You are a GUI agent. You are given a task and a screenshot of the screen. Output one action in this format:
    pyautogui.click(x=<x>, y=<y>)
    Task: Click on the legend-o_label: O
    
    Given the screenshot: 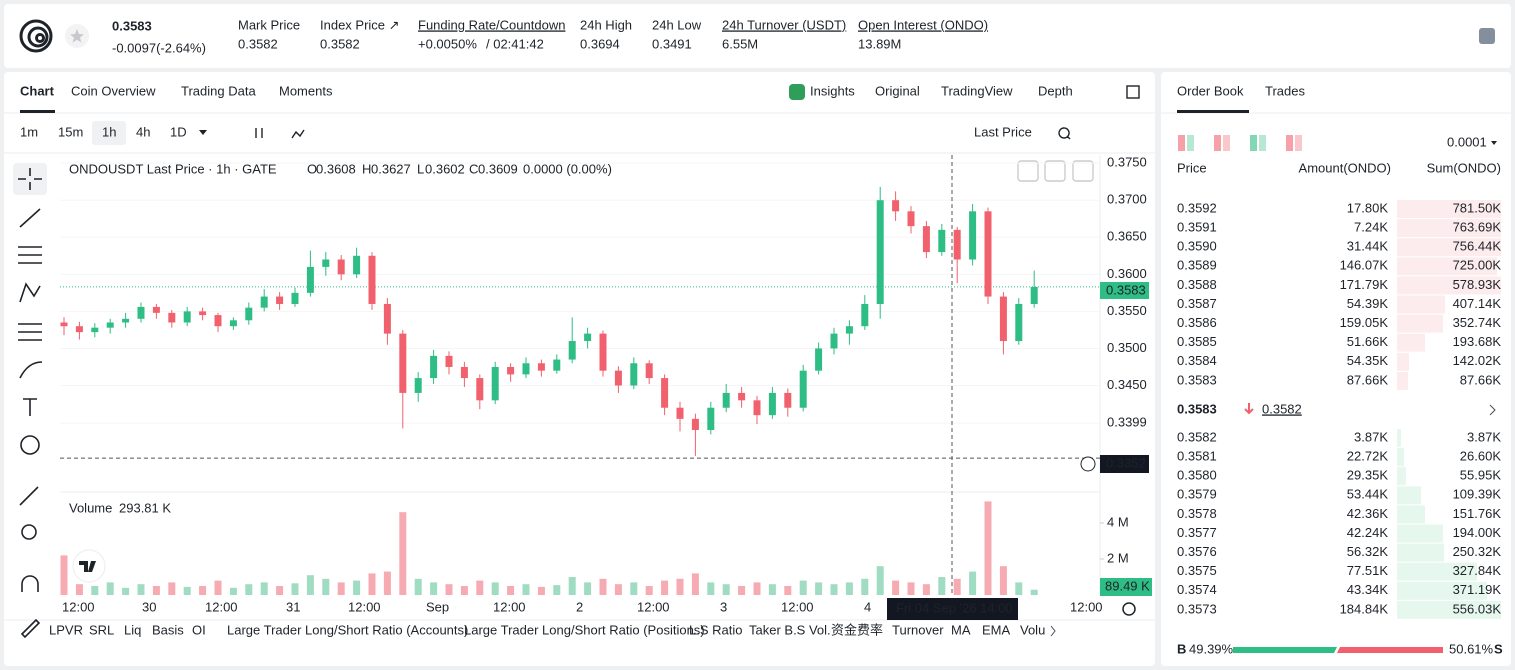 What is the action you would take?
    pyautogui.click(x=312, y=168)
    